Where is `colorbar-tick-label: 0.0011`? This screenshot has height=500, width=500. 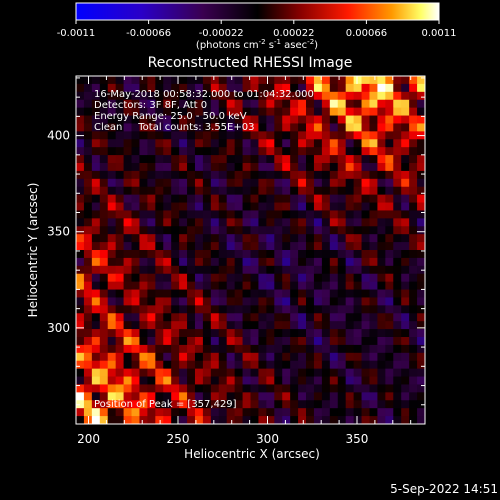
colorbar-tick-label: 0.0011 is located at coordinates (439, 33).